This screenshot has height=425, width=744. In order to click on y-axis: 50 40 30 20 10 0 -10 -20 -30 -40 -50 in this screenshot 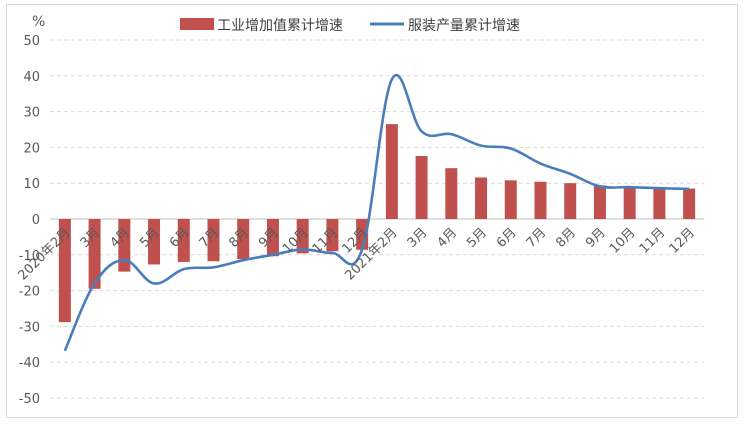, I will do `click(29, 220)`.